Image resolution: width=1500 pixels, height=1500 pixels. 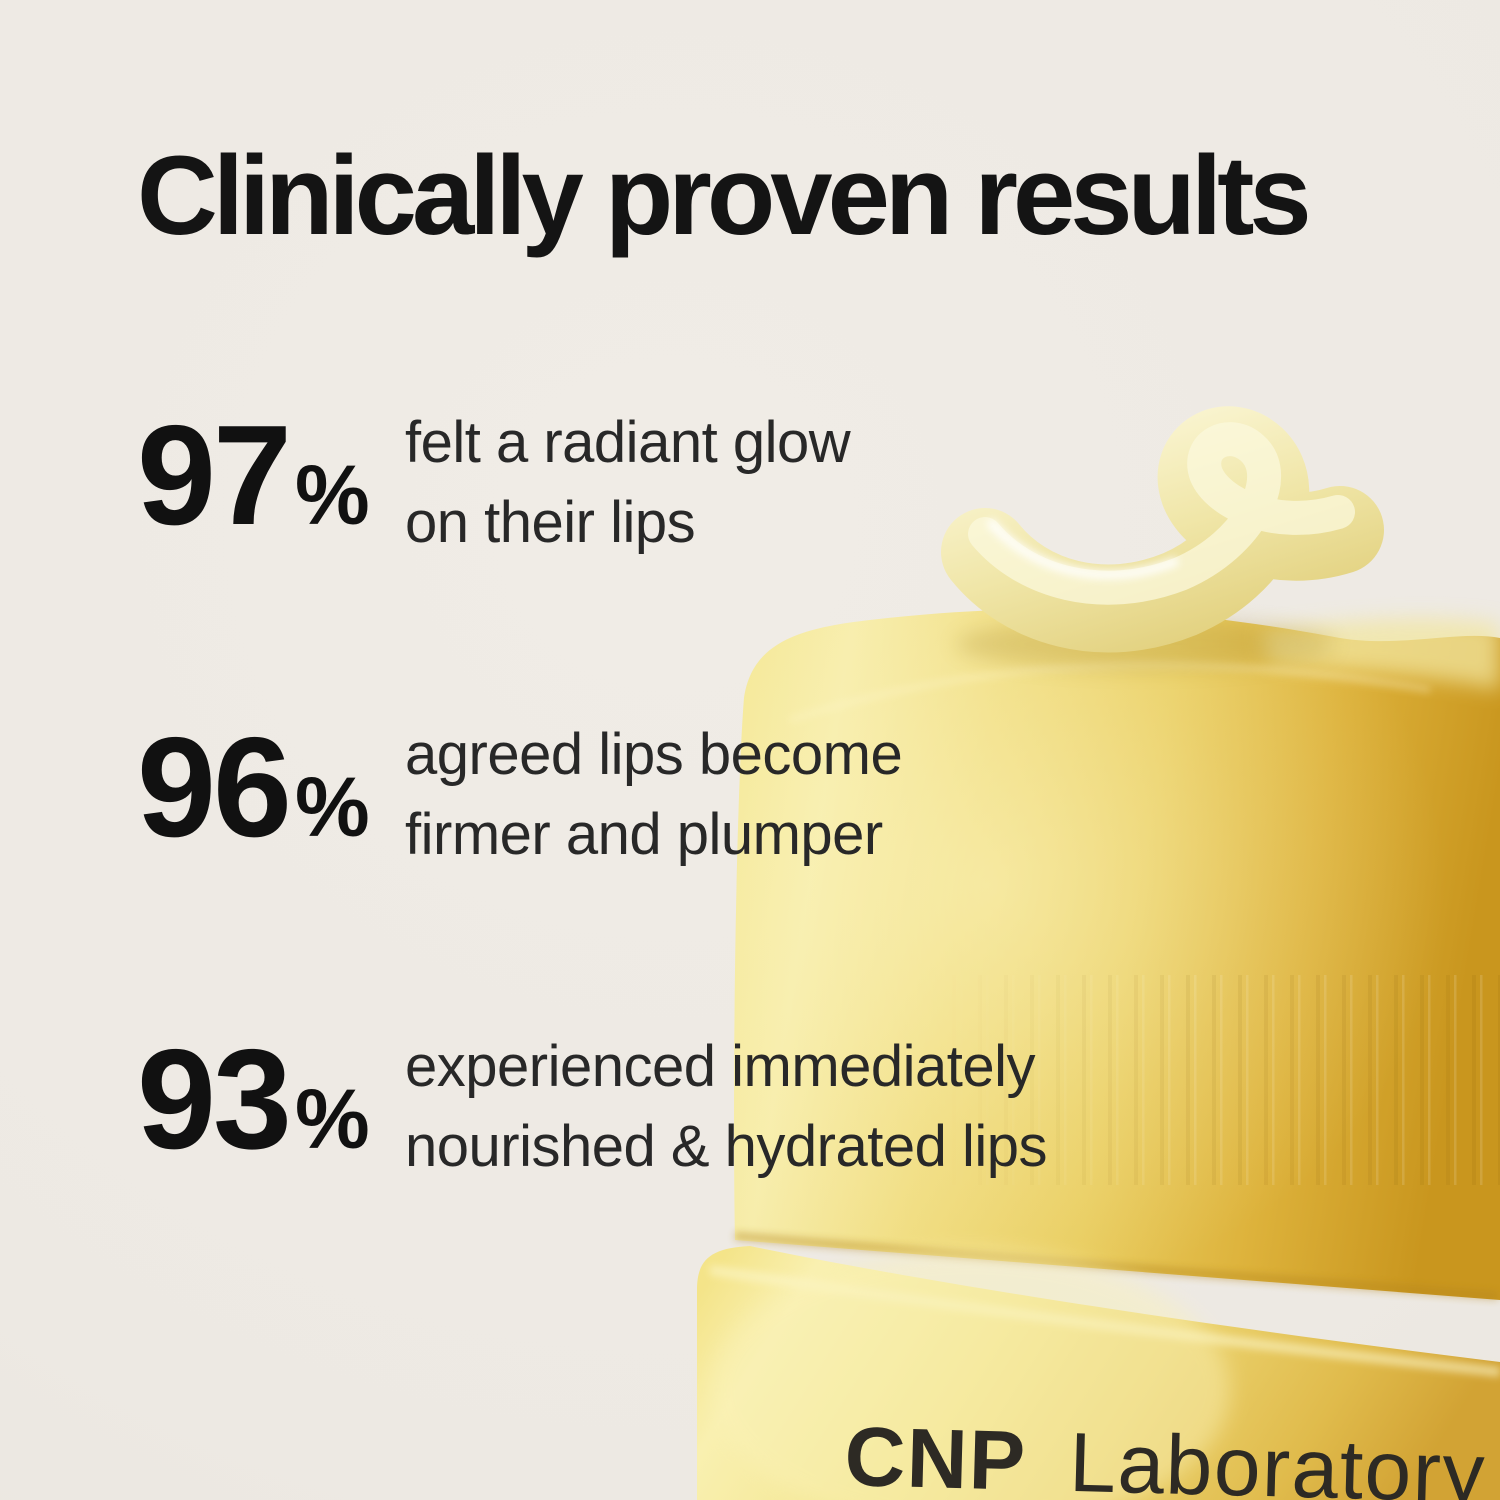 What do you see at coordinates (654, 795) in the screenshot?
I see `stat-description: agreed lips become firmer and plumper` at bounding box center [654, 795].